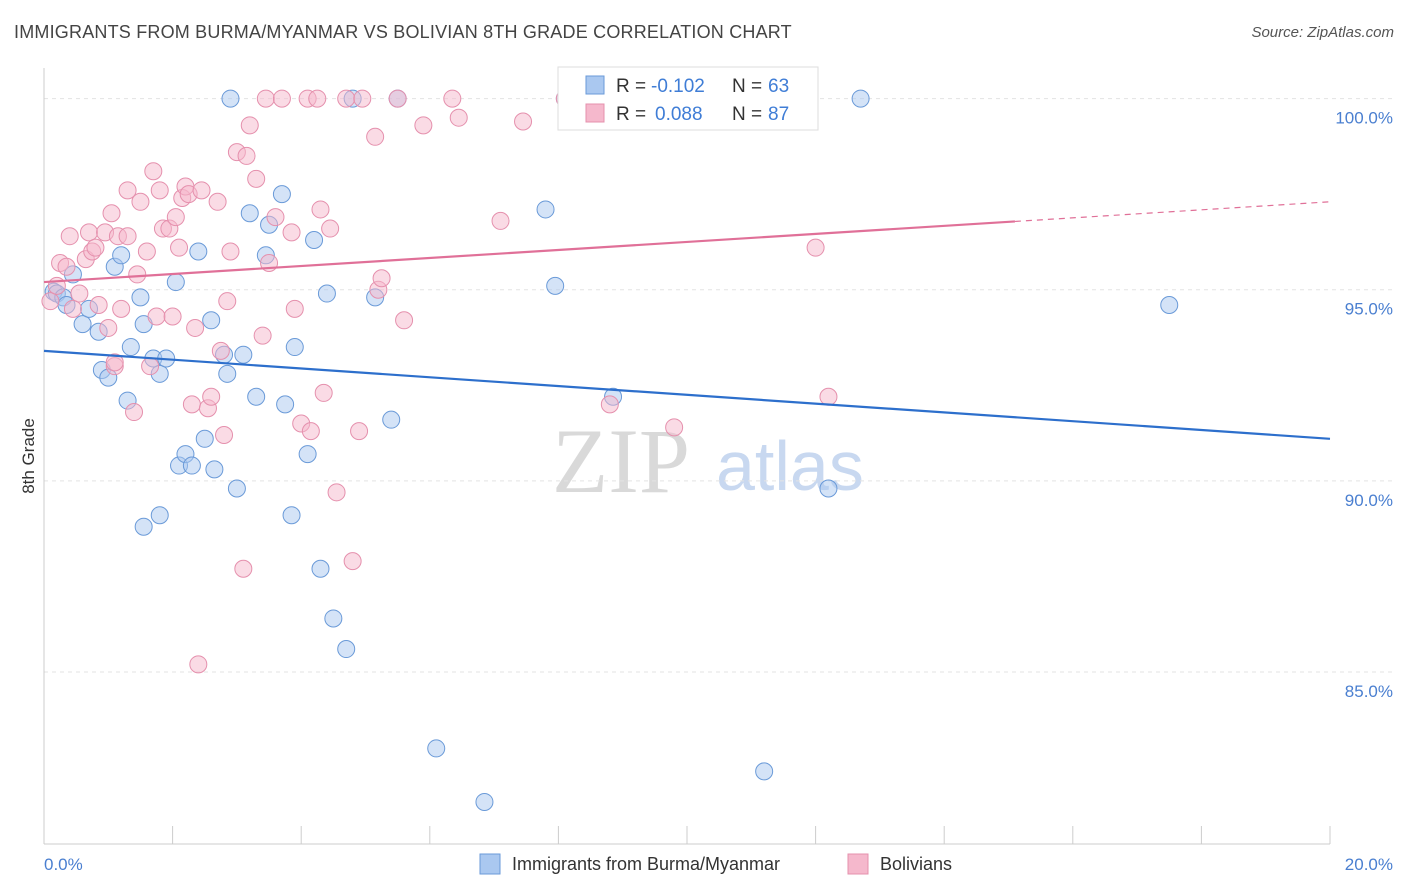 The width and height of the screenshot is (1406, 892). What do you see at coordinates (490, 864) in the screenshot?
I see `bottom-legend-swatch-burma` at bounding box center [490, 864].